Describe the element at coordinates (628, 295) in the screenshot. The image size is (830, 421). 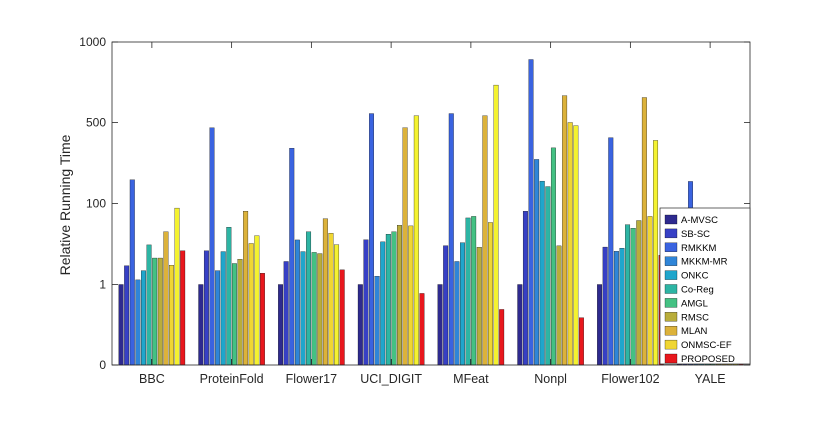
I see `bar-co-reg-flower102` at that location.